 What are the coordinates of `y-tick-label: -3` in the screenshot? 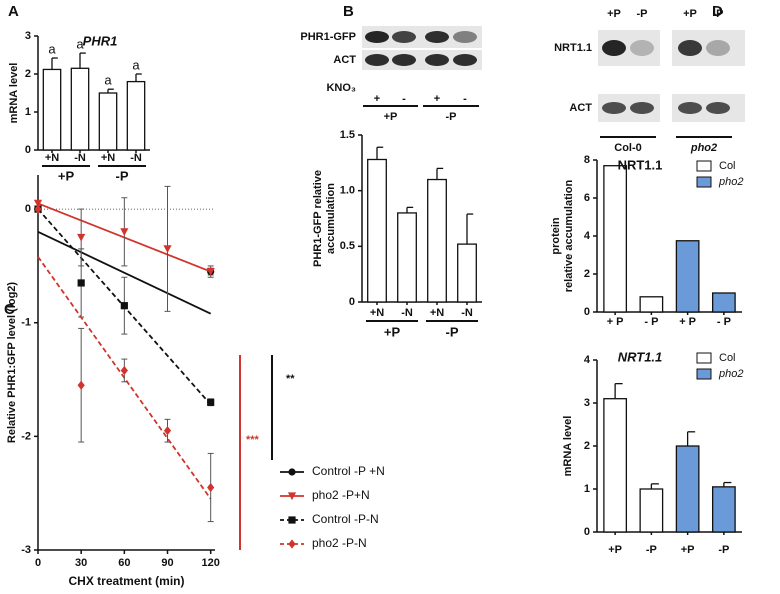 It's located at (26, 550).